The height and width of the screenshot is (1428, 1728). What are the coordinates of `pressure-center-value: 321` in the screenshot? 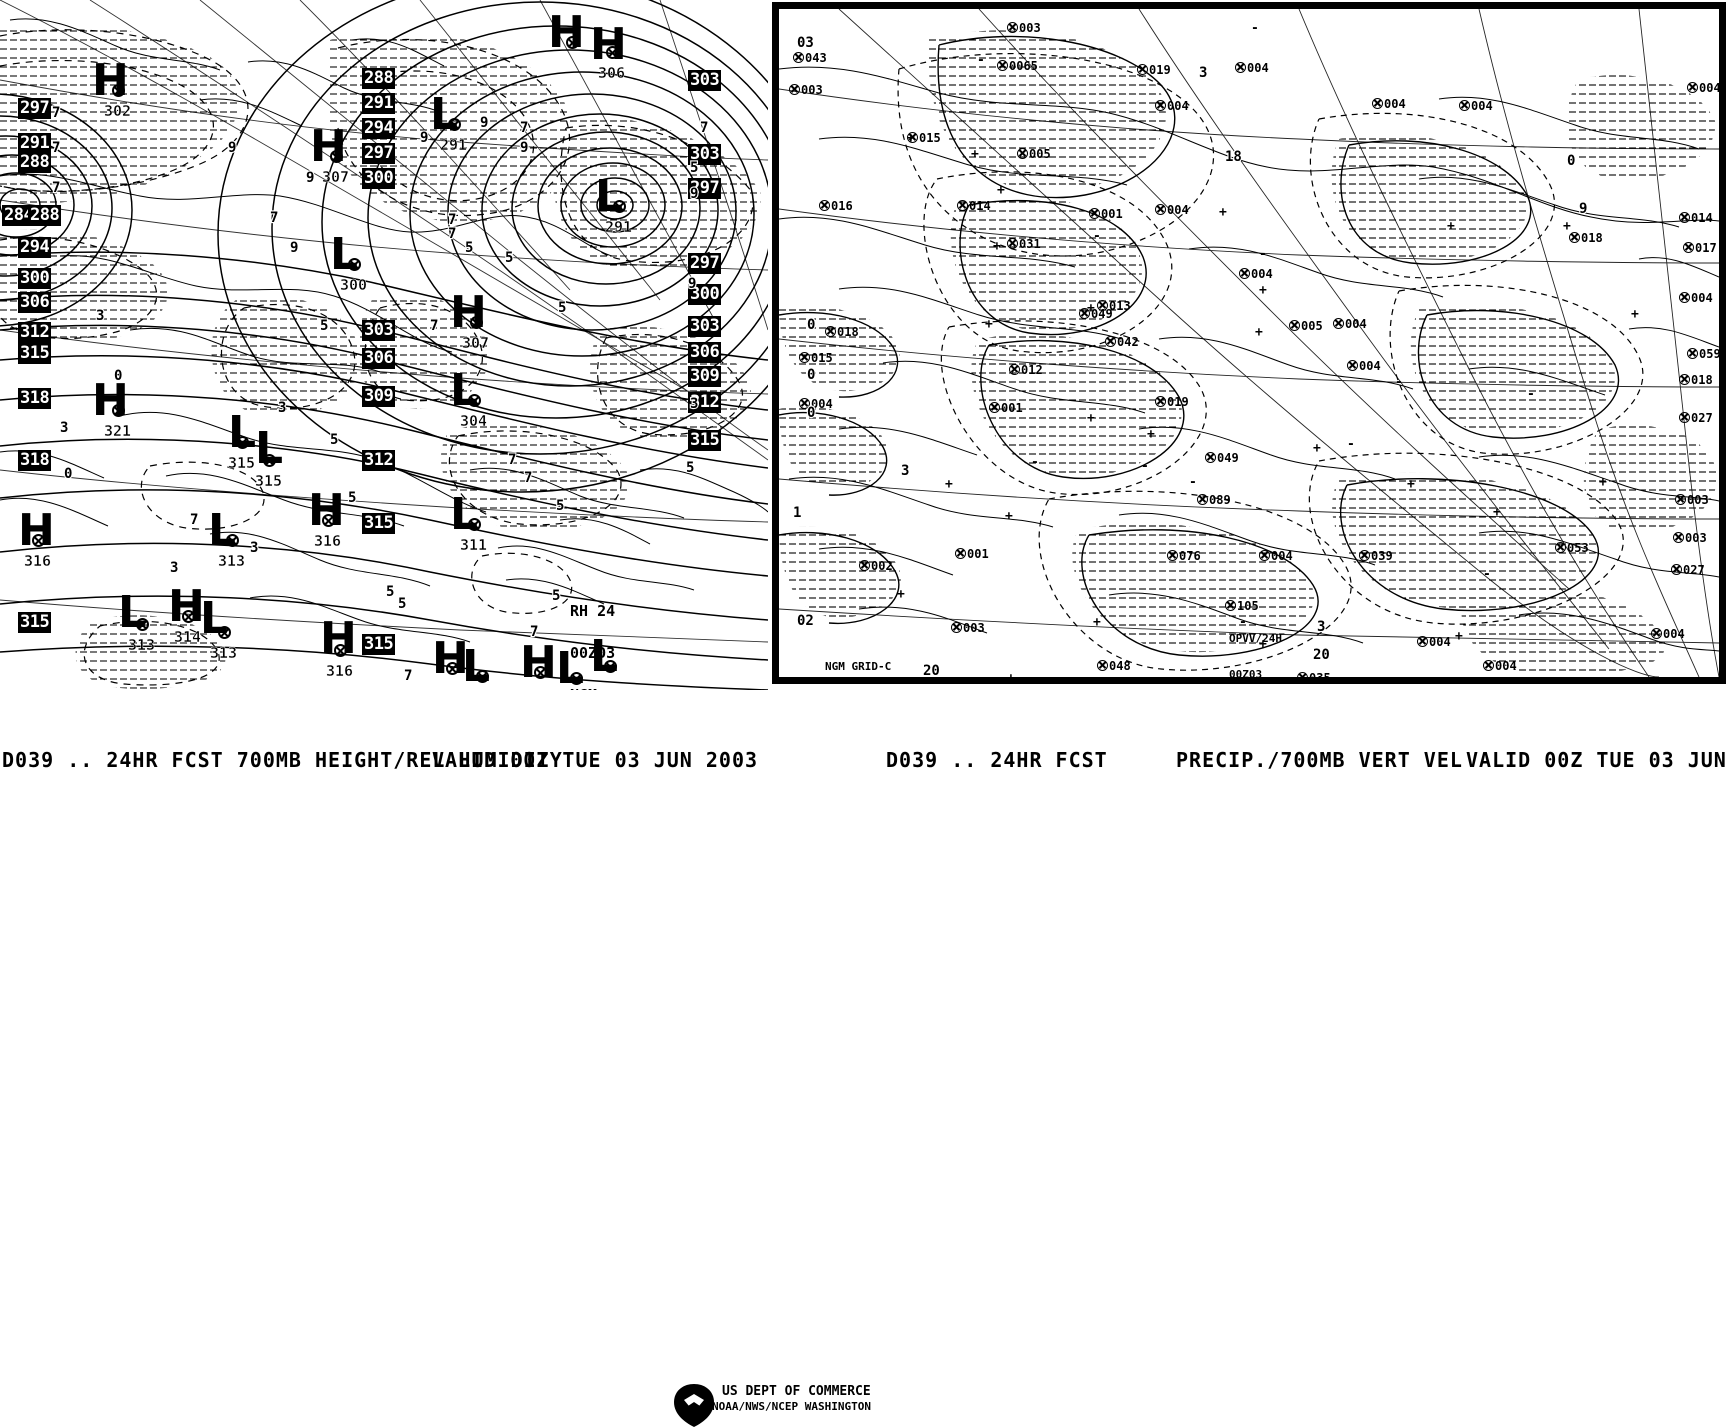 It's located at (118, 431).